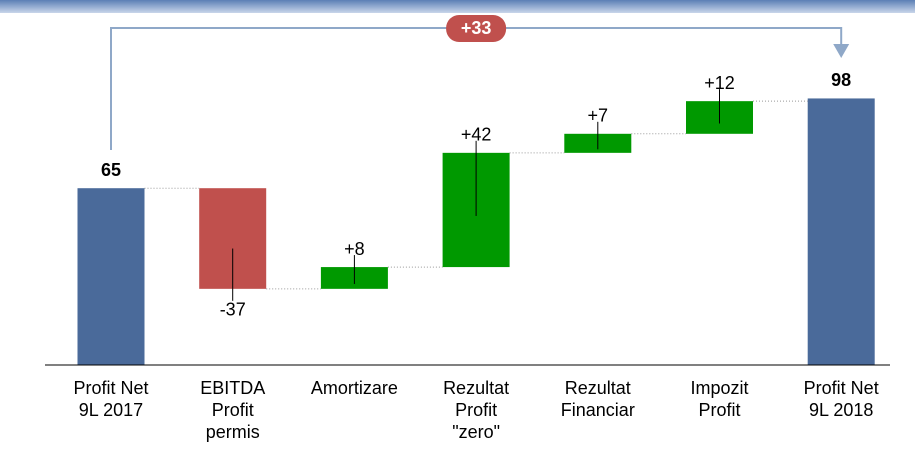 The image size is (915, 469). What do you see at coordinates (354, 249) in the screenshot?
I see `value-label: +8` at bounding box center [354, 249].